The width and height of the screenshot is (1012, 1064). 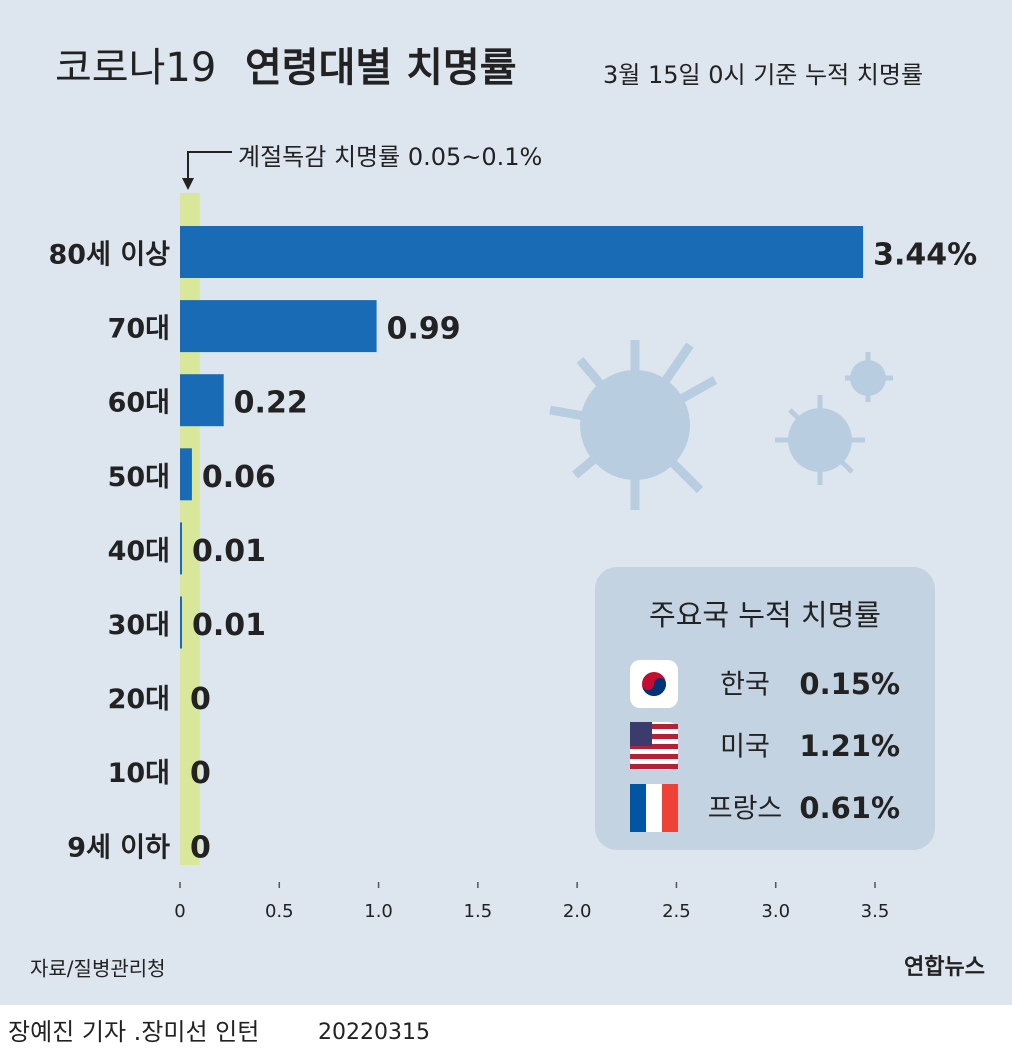 What do you see at coordinates (189, 529) in the screenshot?
I see `flu-band` at bounding box center [189, 529].